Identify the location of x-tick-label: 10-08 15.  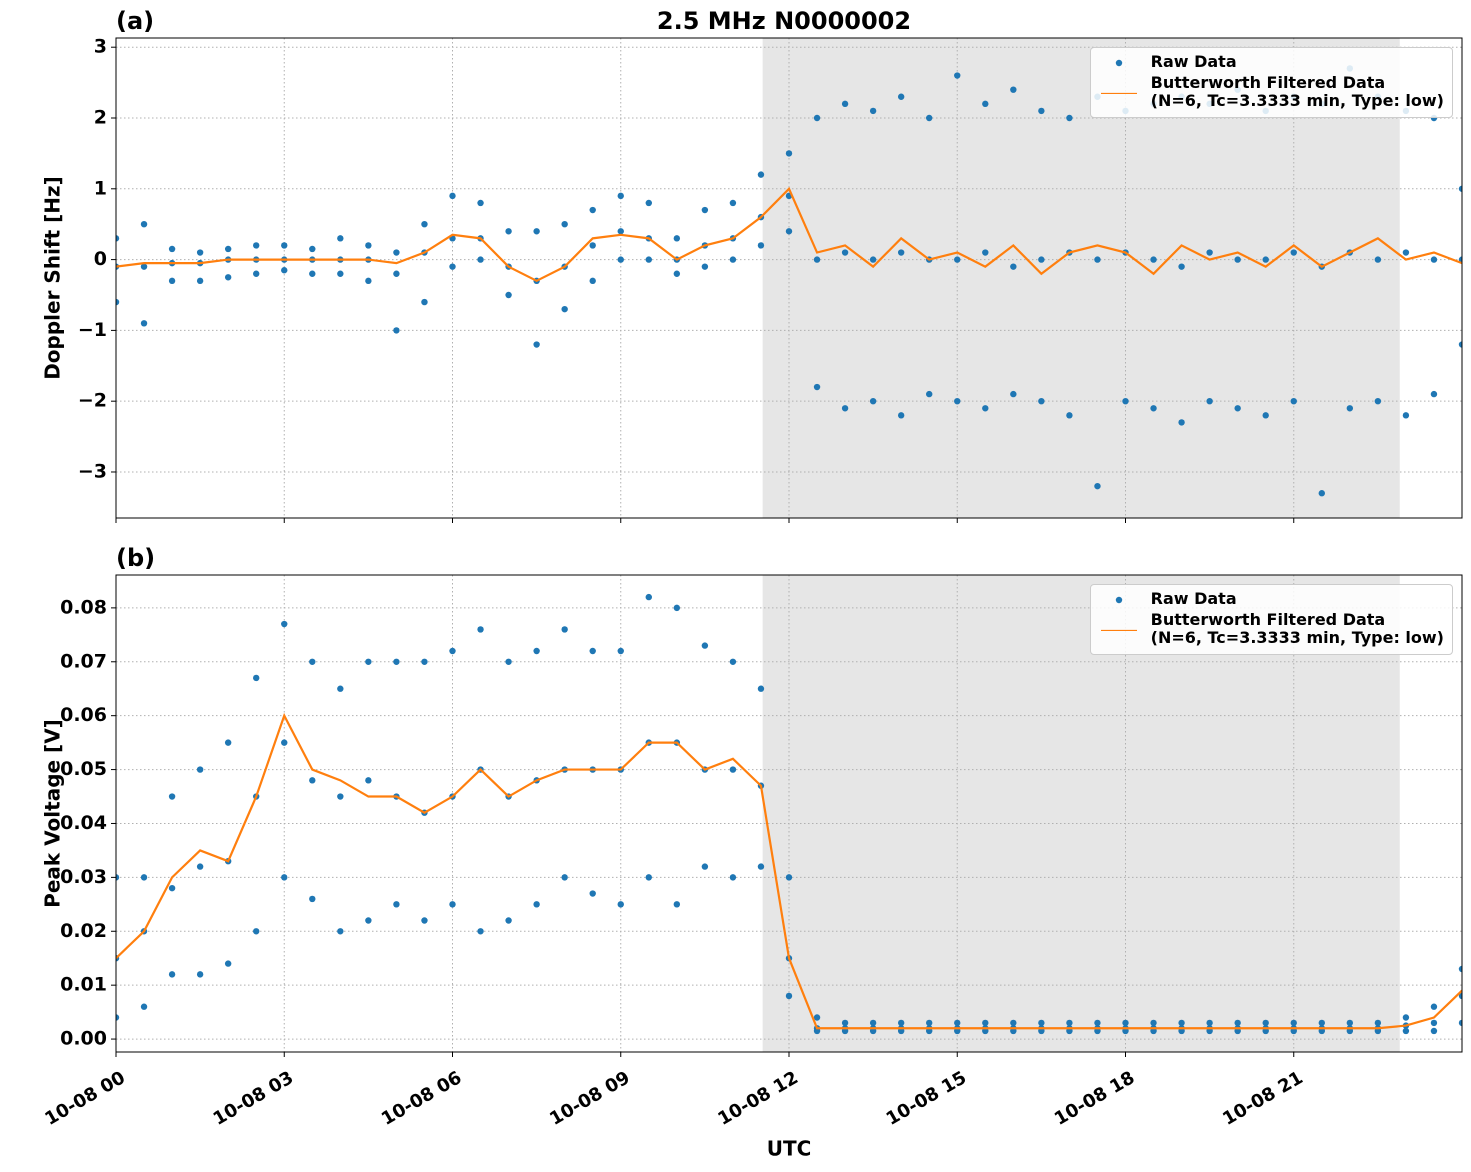
(926, 1098).